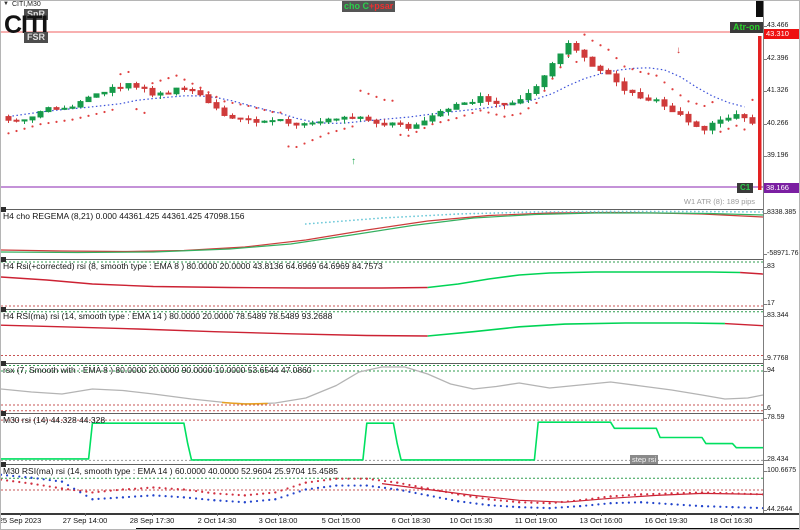 The width and height of the screenshot is (800, 530). I want to click on time-tick-label: 13 Oct 16:00, so click(601, 520).